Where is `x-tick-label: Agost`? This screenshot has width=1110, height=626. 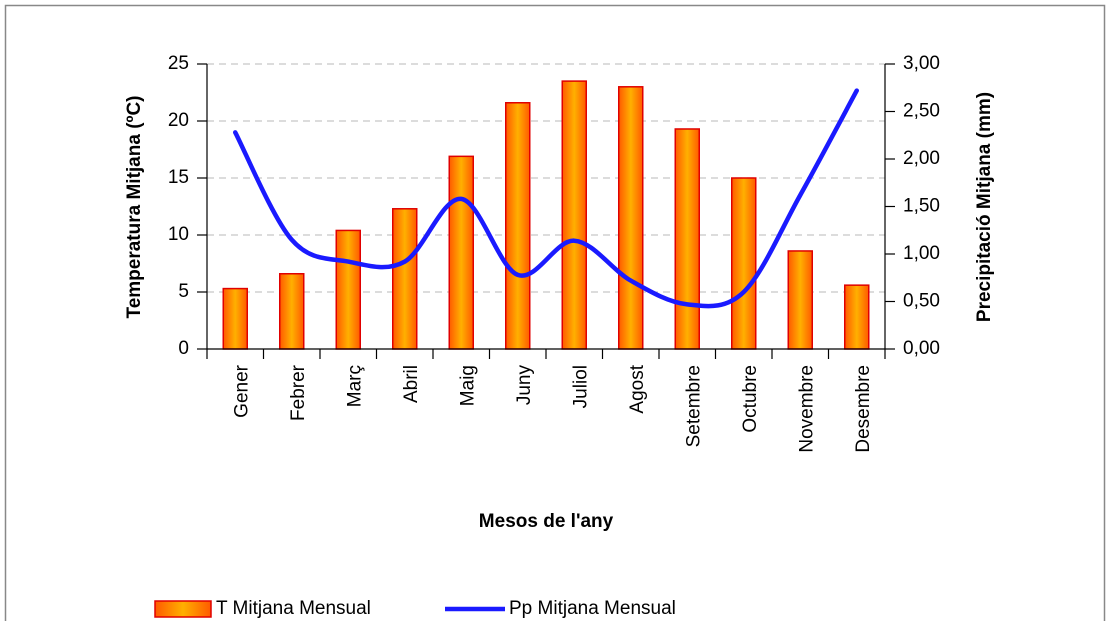 x-tick-label: Agost is located at coordinates (637, 388).